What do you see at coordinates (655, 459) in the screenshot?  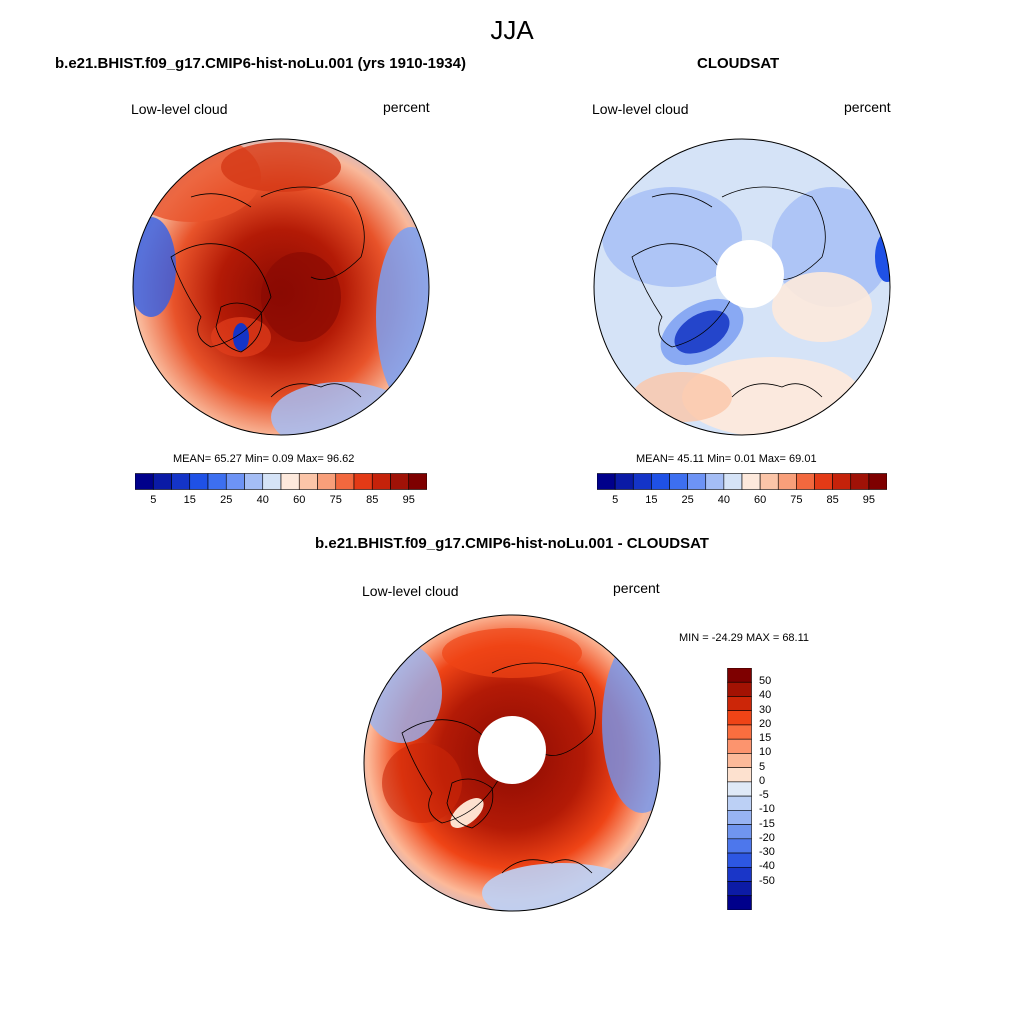 I see `obs-mean-label: MEAN=` at bounding box center [655, 459].